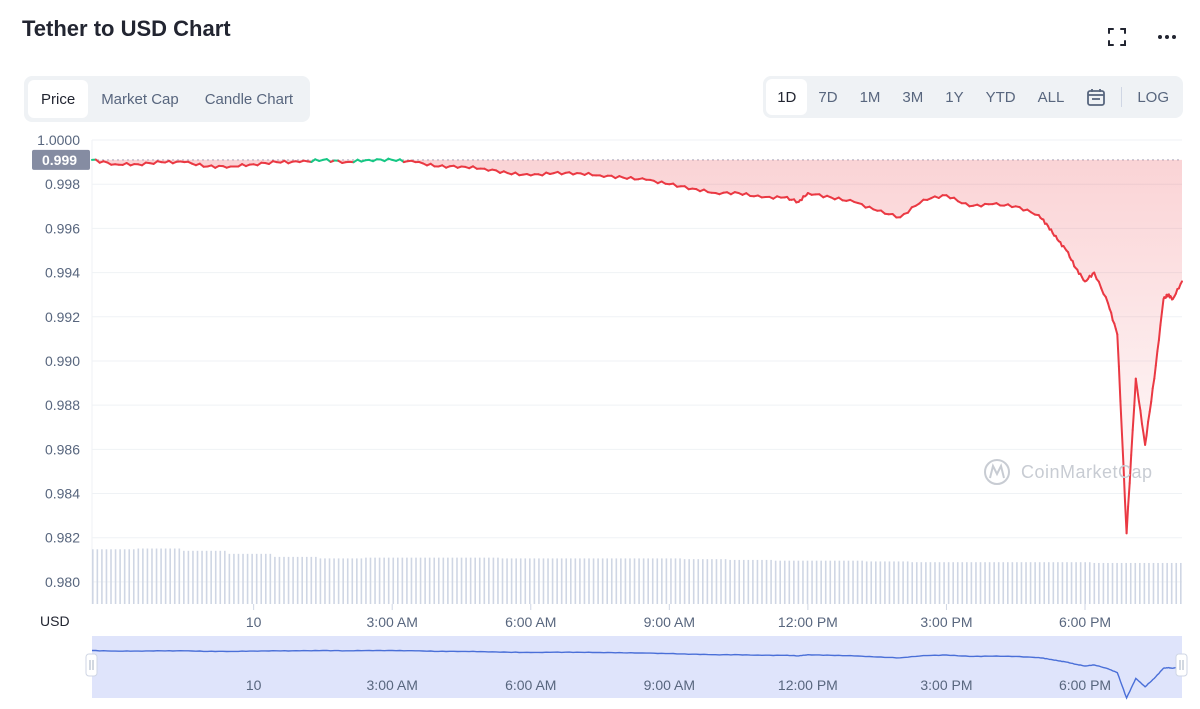 This screenshot has height=709, width=1200. I want to click on range-1y: 1Y, so click(954, 97).